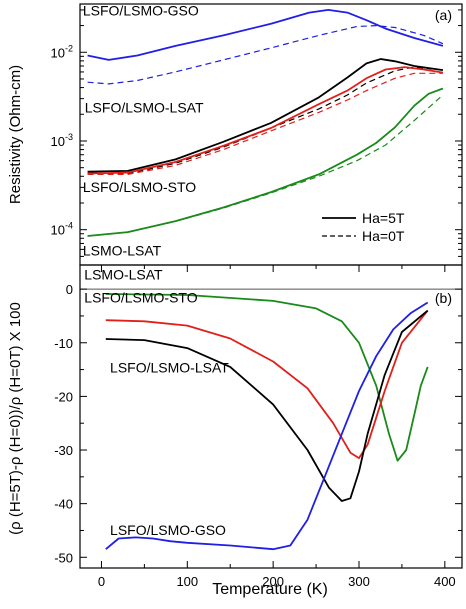 Image resolution: width=466 pixels, height=609 pixels. I want to click on y-tick-label: -50, so click(63, 557).